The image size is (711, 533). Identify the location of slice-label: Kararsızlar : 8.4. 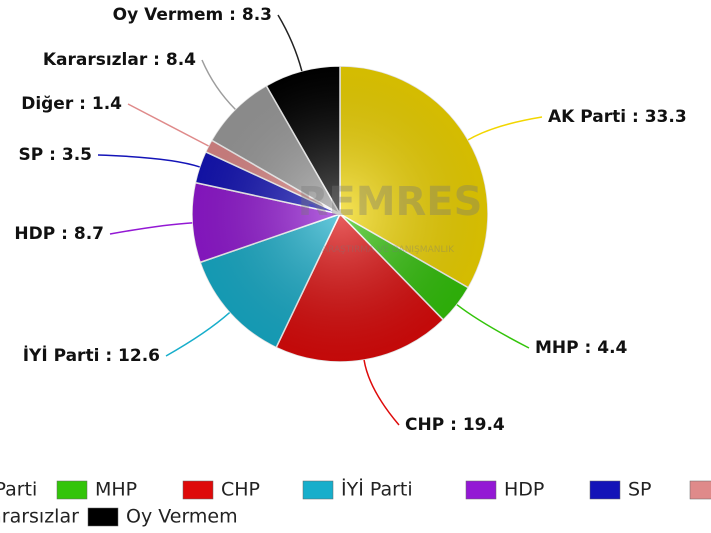
(119, 60).